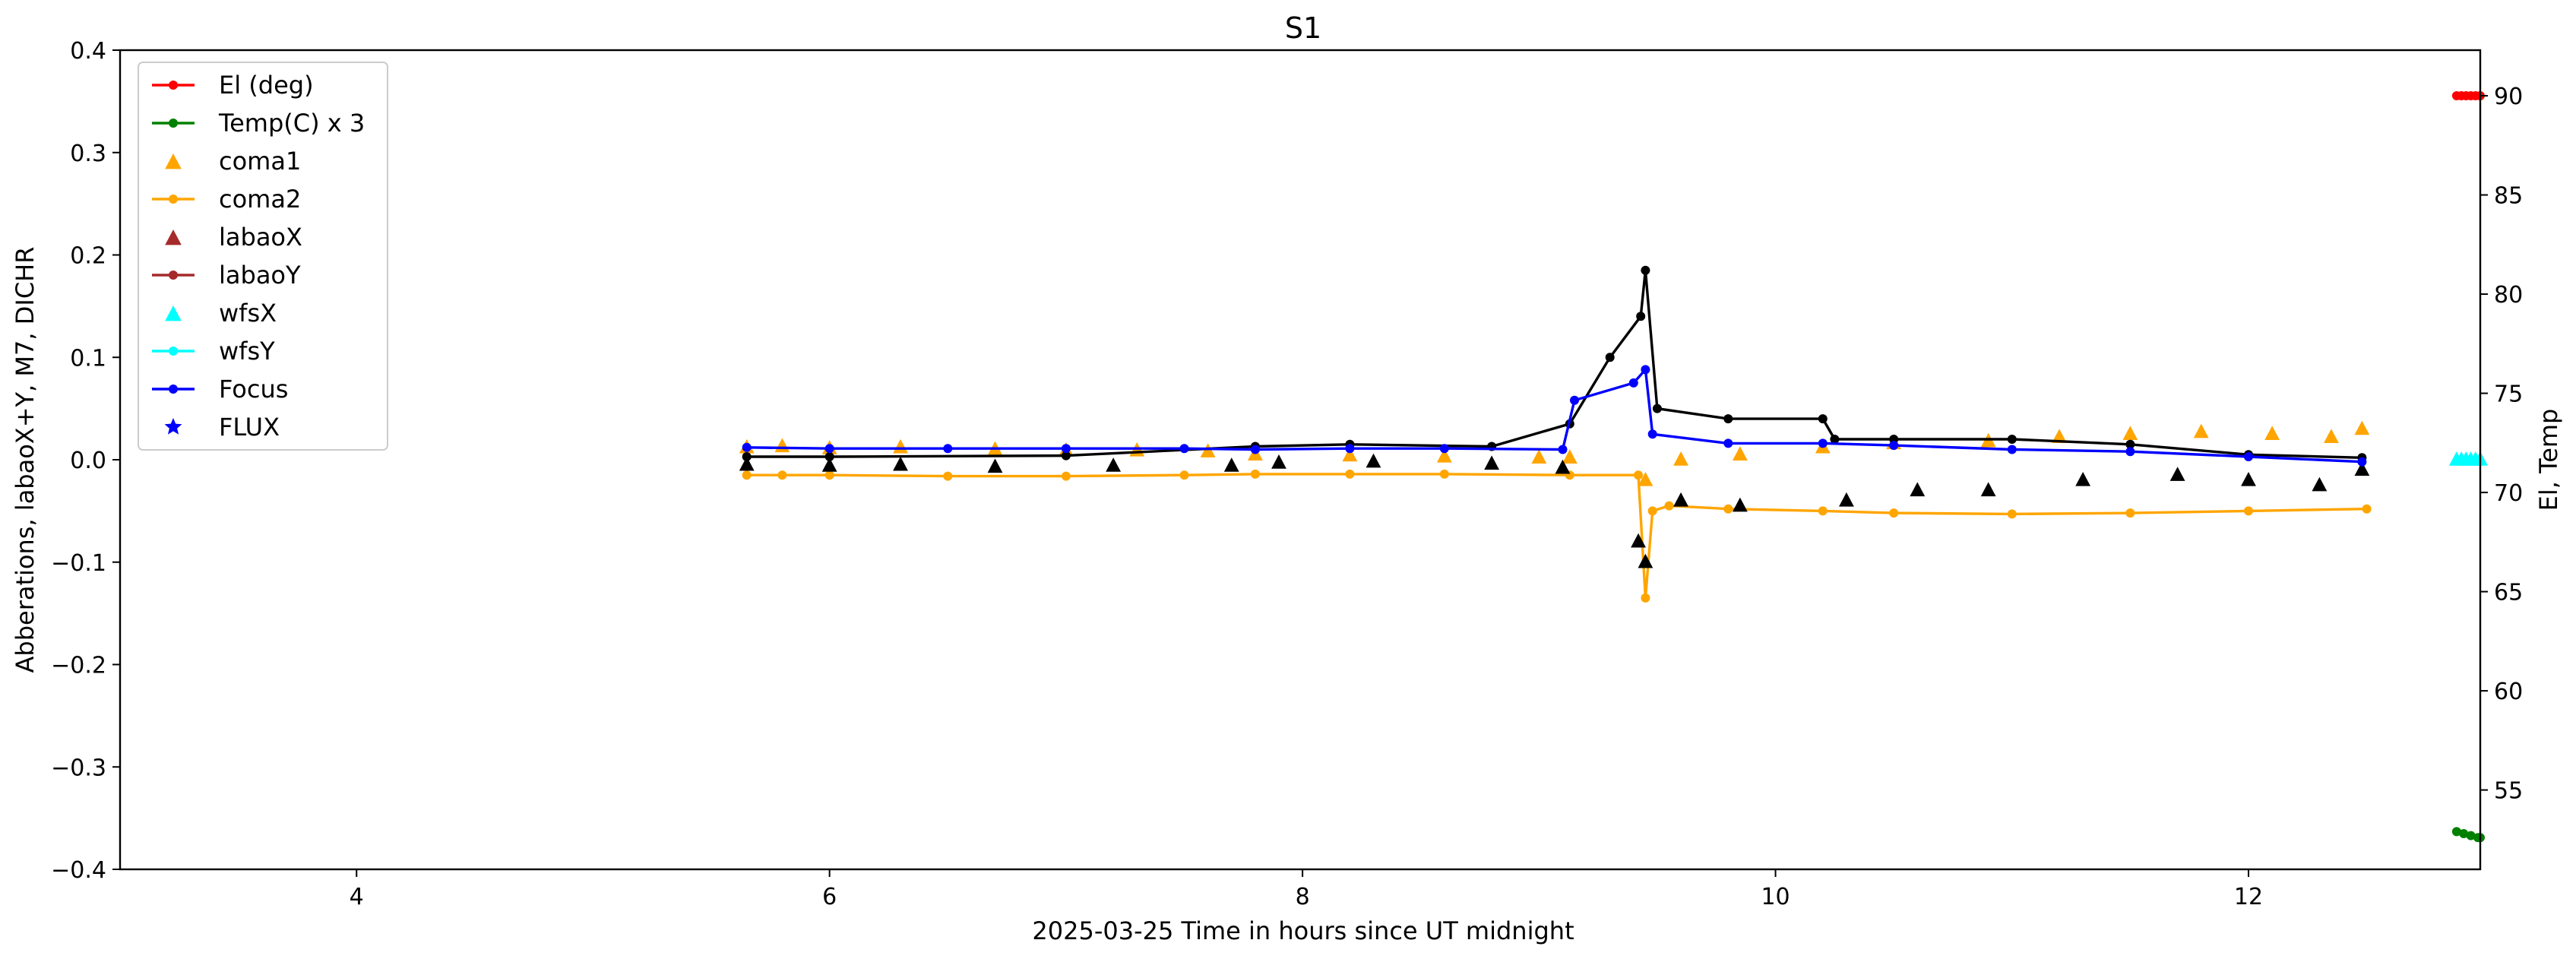  Describe the element at coordinates (249, 428) in the screenshot. I see `legend-label: FLUX` at that location.